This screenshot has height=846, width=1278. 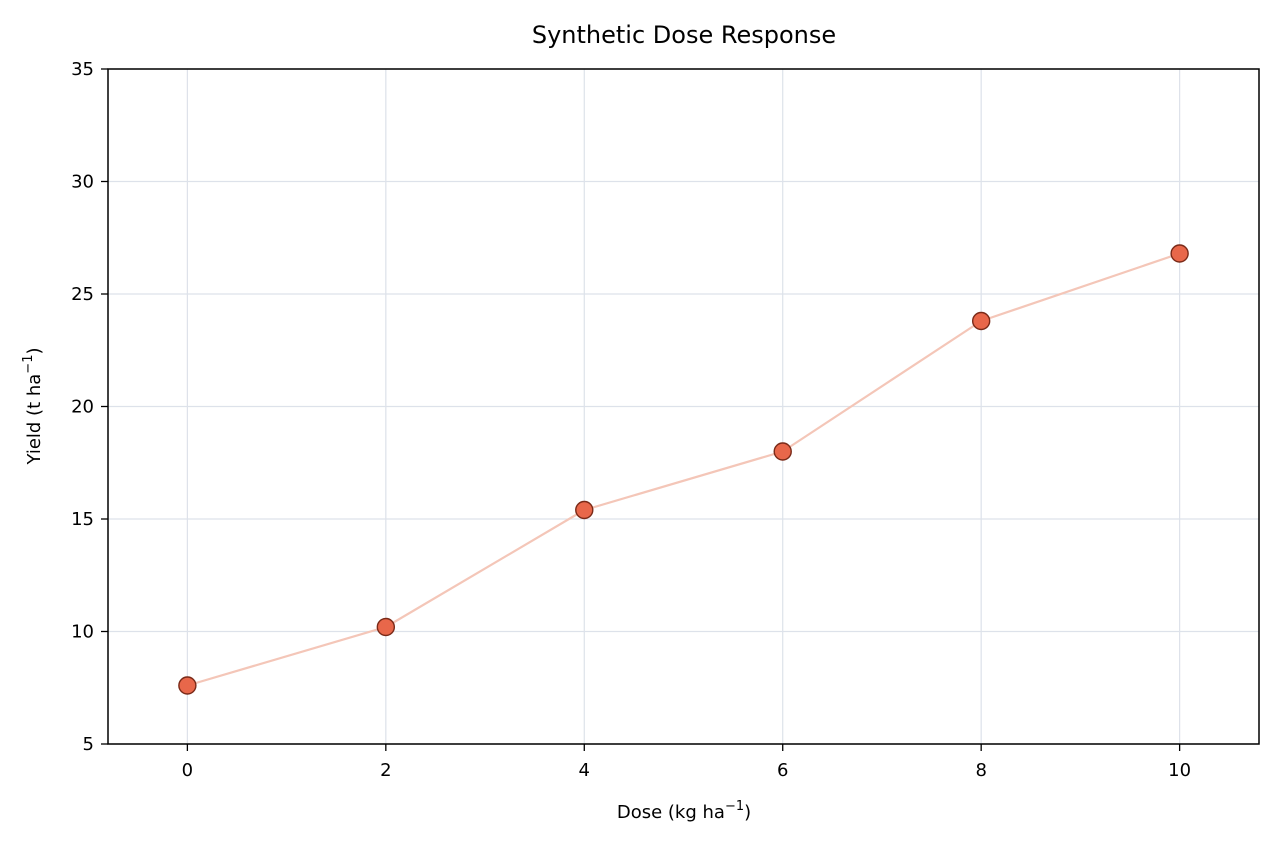 What do you see at coordinates (671, 812) in the screenshot?
I see `x-axis-title-text: Dose (kg ha` at bounding box center [671, 812].